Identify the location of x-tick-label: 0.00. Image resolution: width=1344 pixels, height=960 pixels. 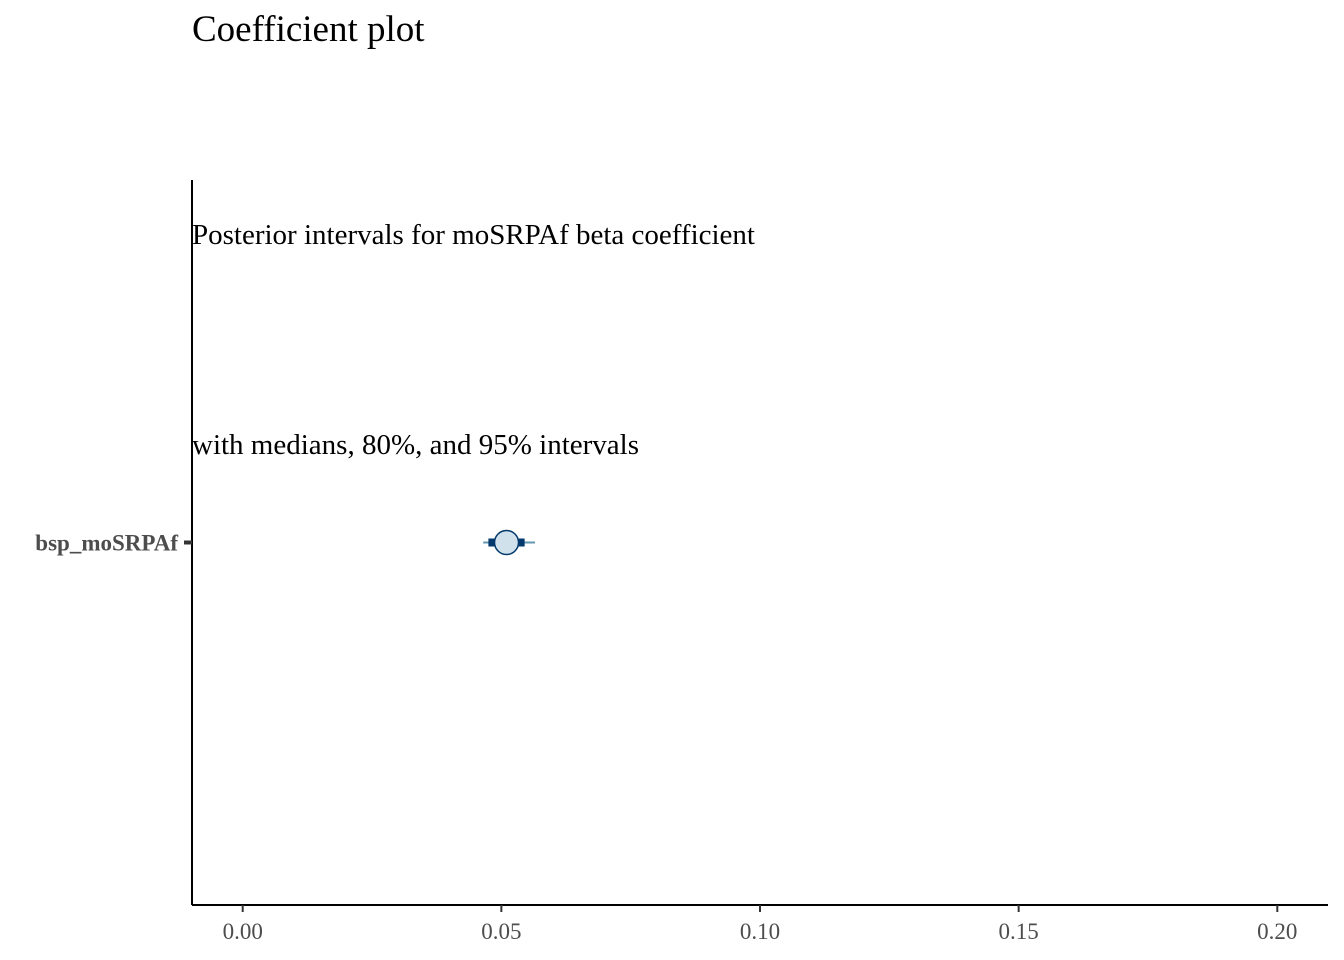
(243, 931).